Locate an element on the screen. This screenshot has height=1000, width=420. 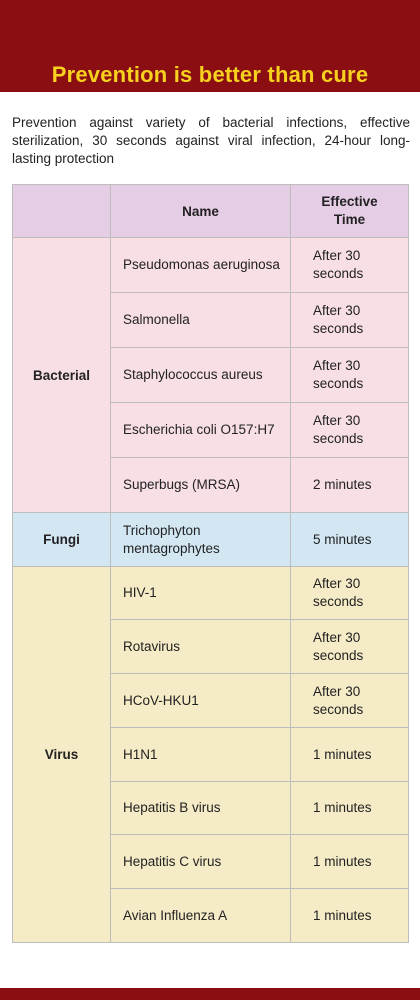
category-cell-fungi: Fungi is located at coordinates (61, 539).